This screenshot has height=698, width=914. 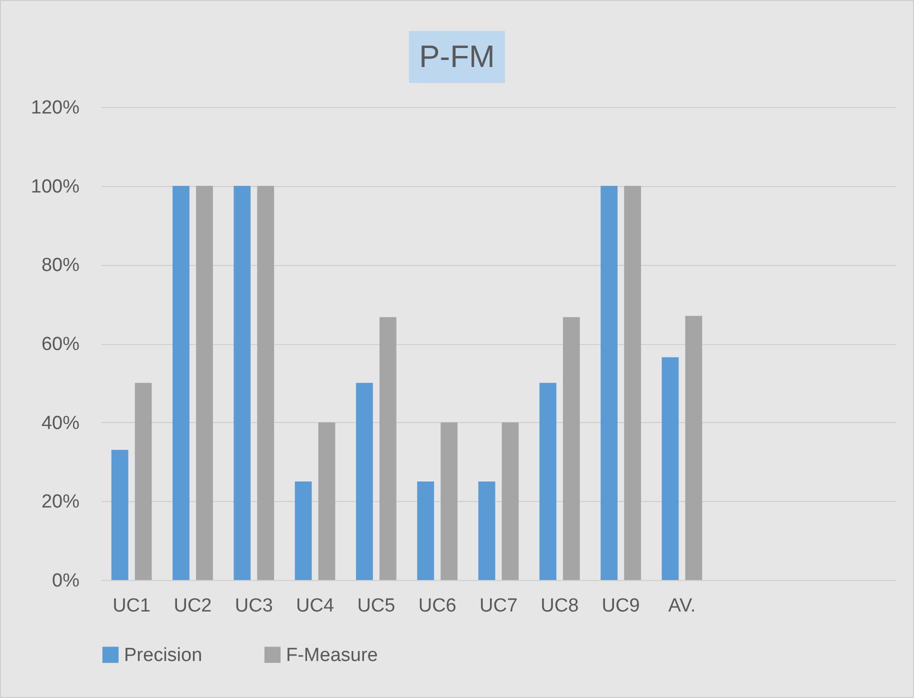 What do you see at coordinates (55, 108) in the screenshot?
I see `y-tick-label: 120%` at bounding box center [55, 108].